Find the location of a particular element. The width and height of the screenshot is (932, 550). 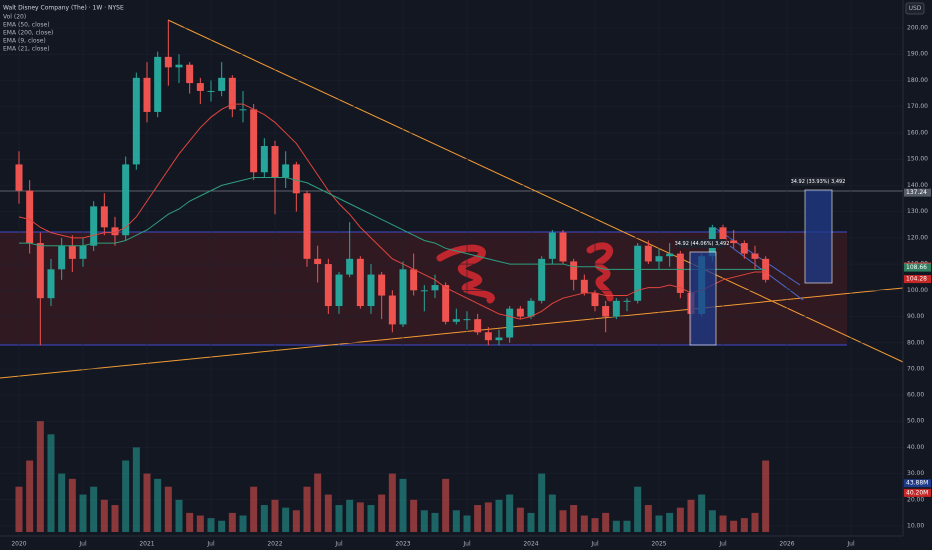

volume-label: 40.20M is located at coordinates (917, 492).